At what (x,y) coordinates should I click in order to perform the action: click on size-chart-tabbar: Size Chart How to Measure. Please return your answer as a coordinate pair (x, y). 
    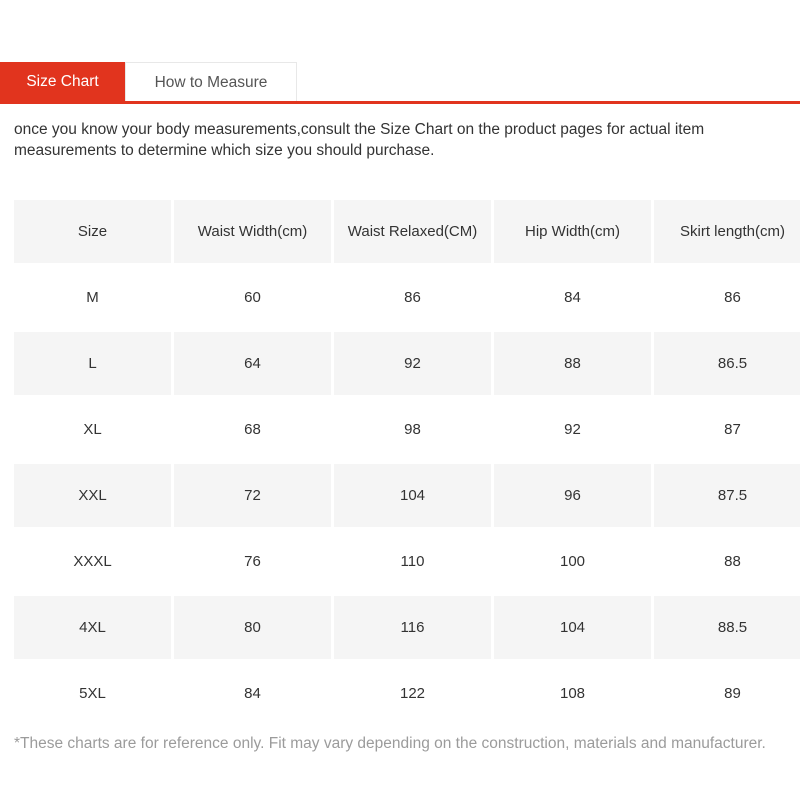
    Looking at the image, I should click on (400, 83).